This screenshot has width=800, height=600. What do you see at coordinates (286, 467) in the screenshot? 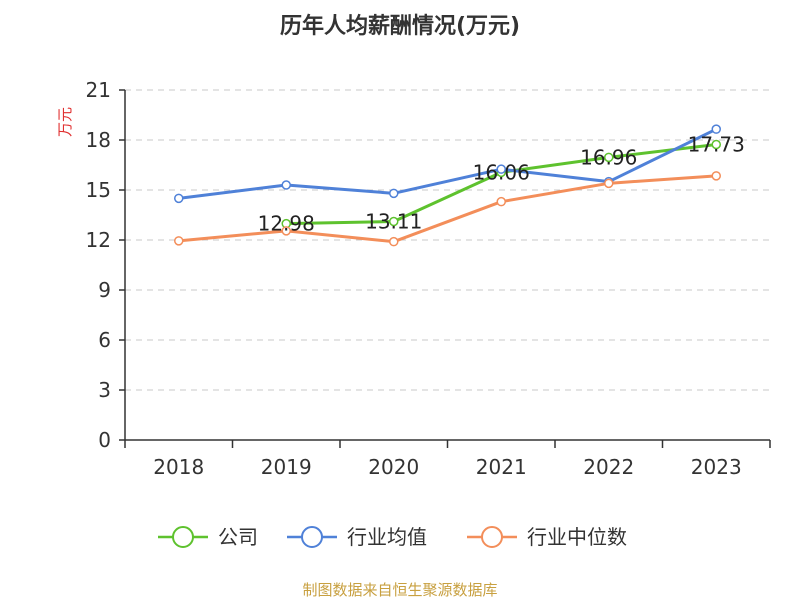
I see `x-tick-label: 2019` at bounding box center [286, 467].